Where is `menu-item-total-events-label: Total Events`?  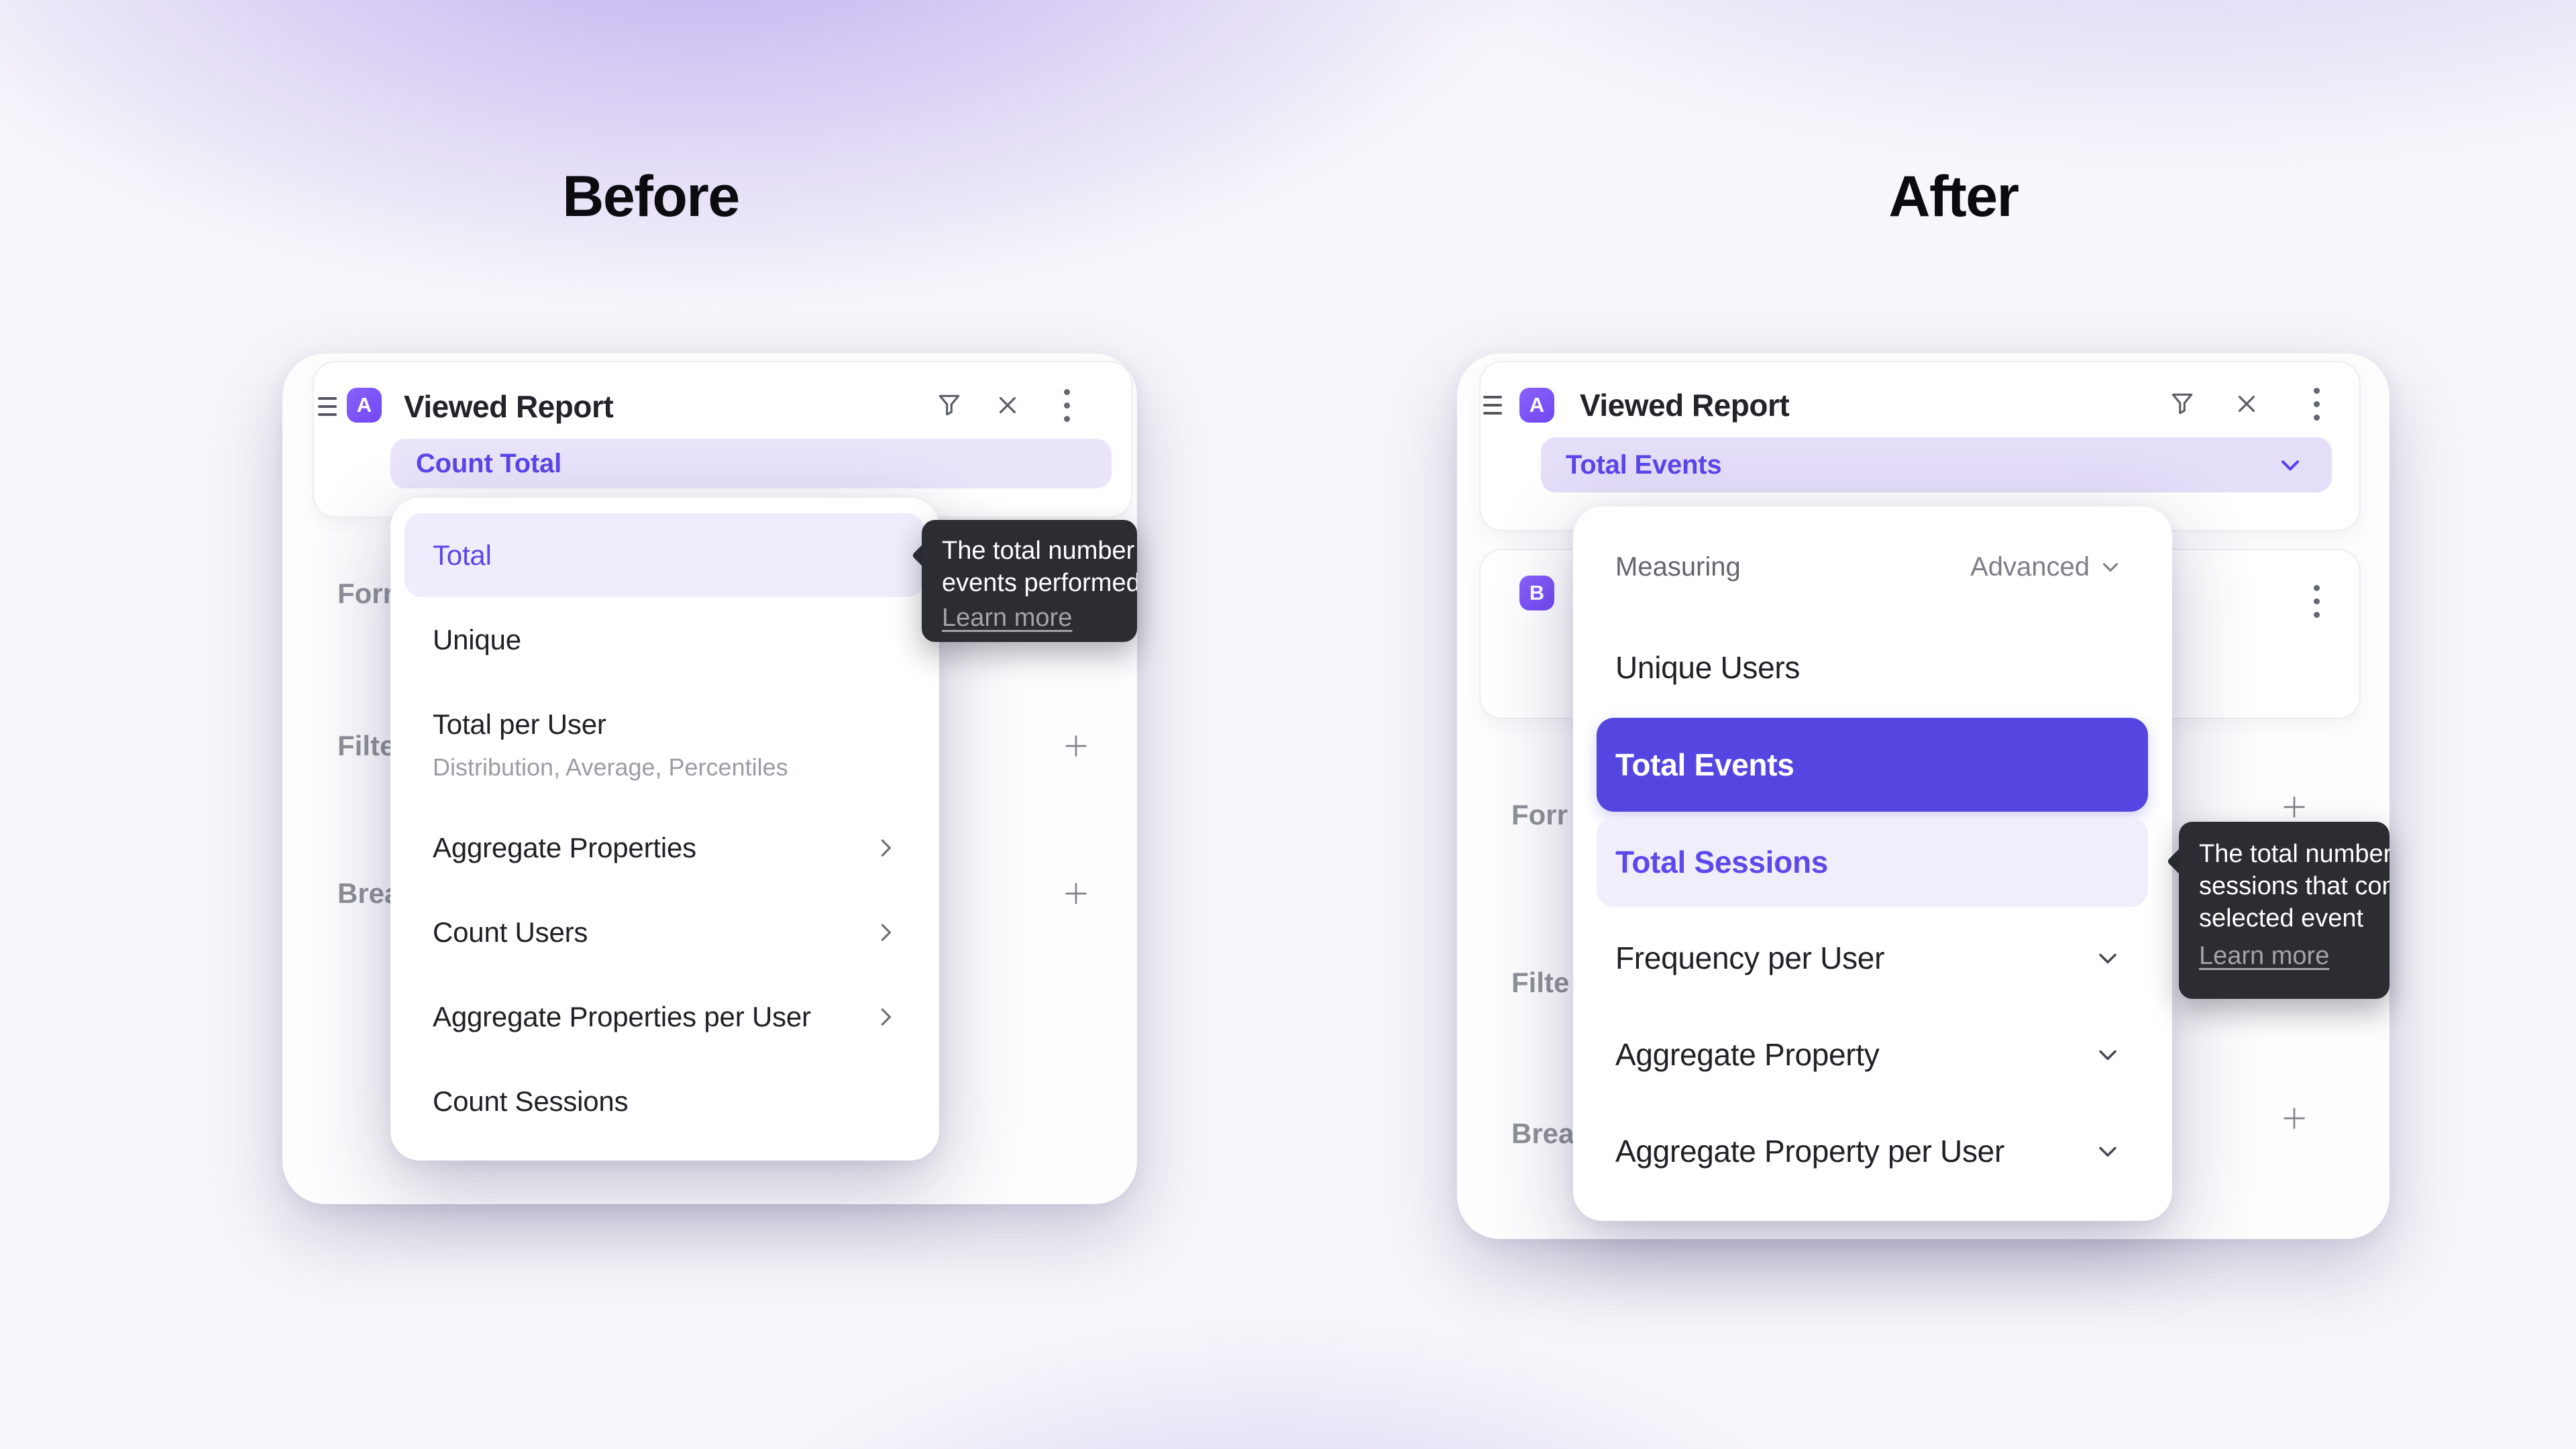 menu-item-total-events-label: Total Events is located at coordinates (1704, 764).